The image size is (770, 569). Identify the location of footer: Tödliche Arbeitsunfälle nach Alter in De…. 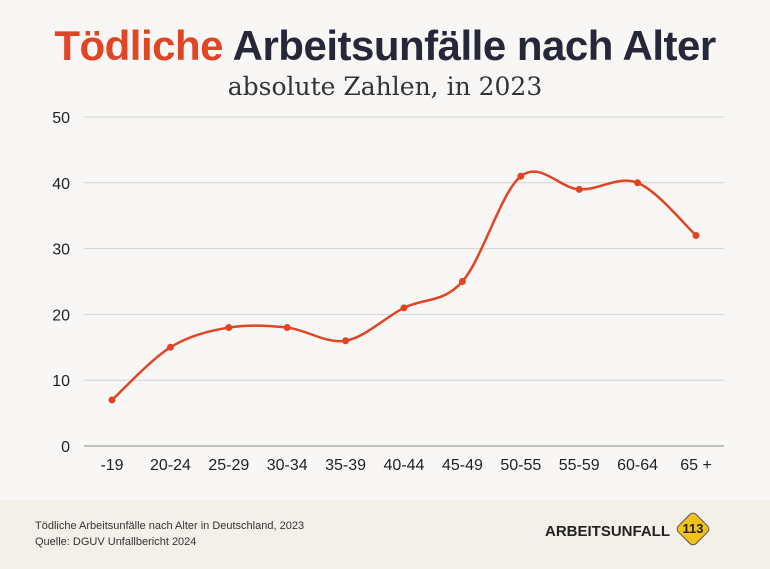
(385, 534).